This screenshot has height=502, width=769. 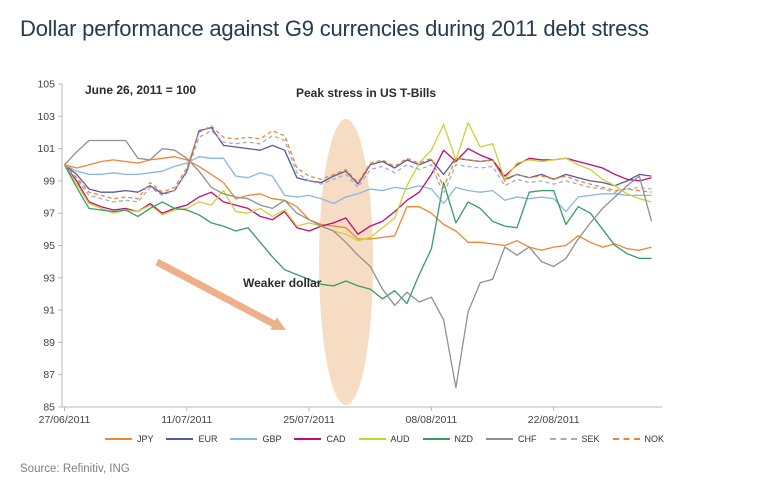 I want to click on legend-item-nzd: NZD, so click(x=448, y=439).